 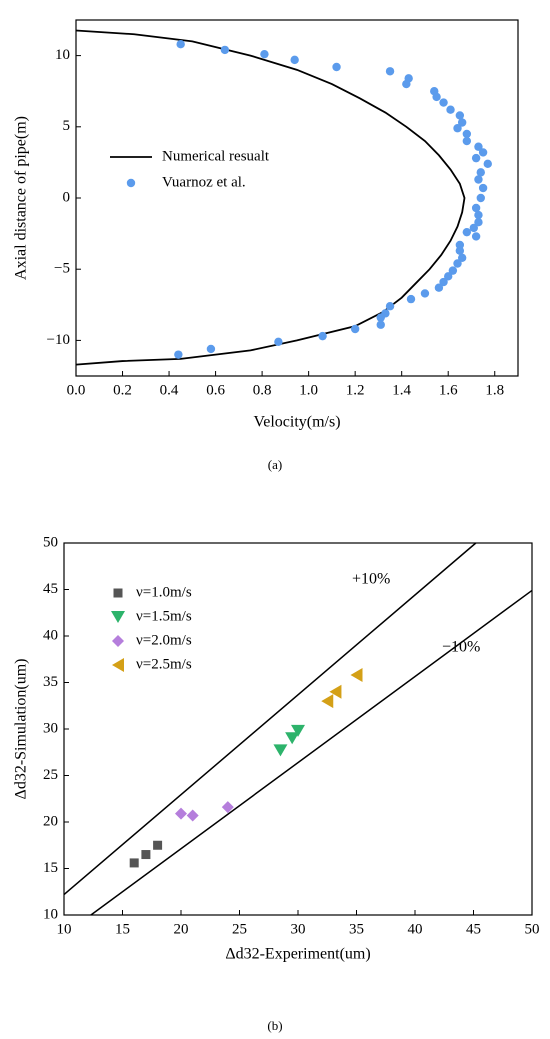 I want to click on x-tick-label: 0.8, so click(x=262, y=390).